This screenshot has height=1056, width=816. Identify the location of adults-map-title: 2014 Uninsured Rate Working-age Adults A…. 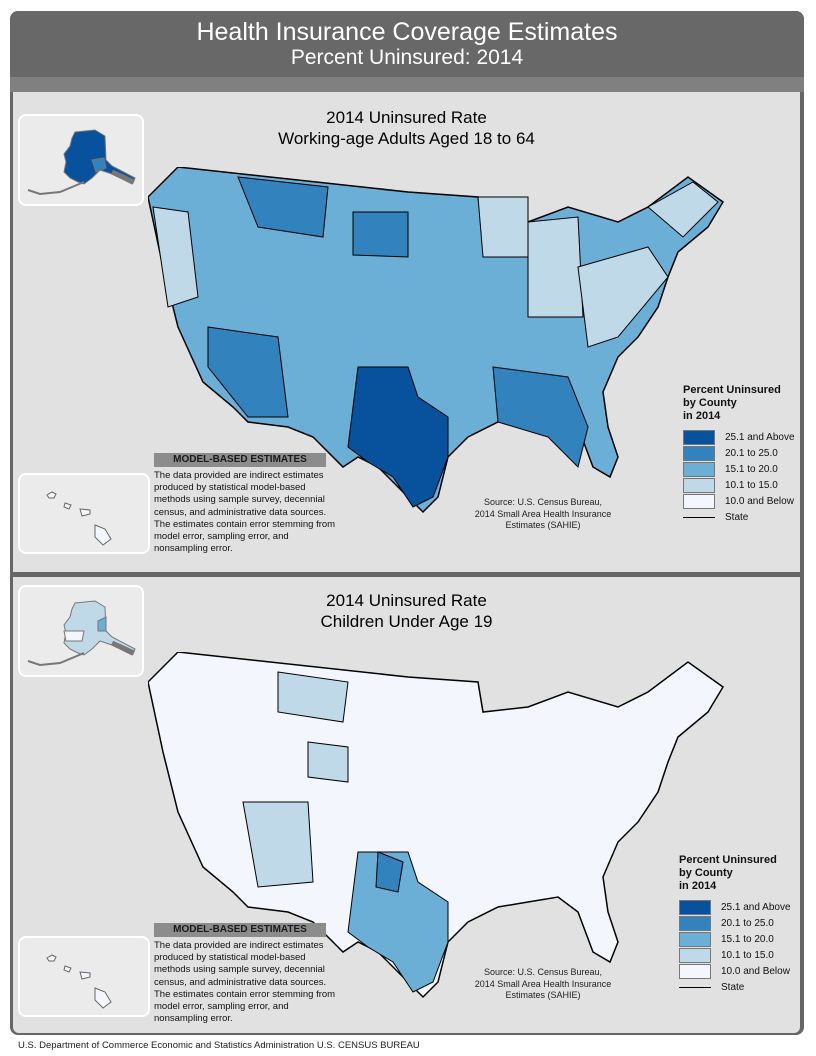
(406, 128).